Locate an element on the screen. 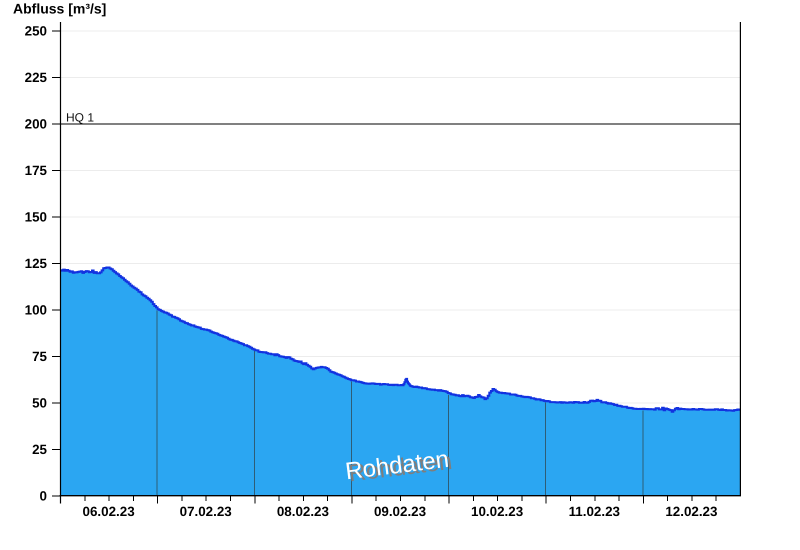 This screenshot has height=550, width=800. svg-text: 0 is located at coordinates (43, 496).